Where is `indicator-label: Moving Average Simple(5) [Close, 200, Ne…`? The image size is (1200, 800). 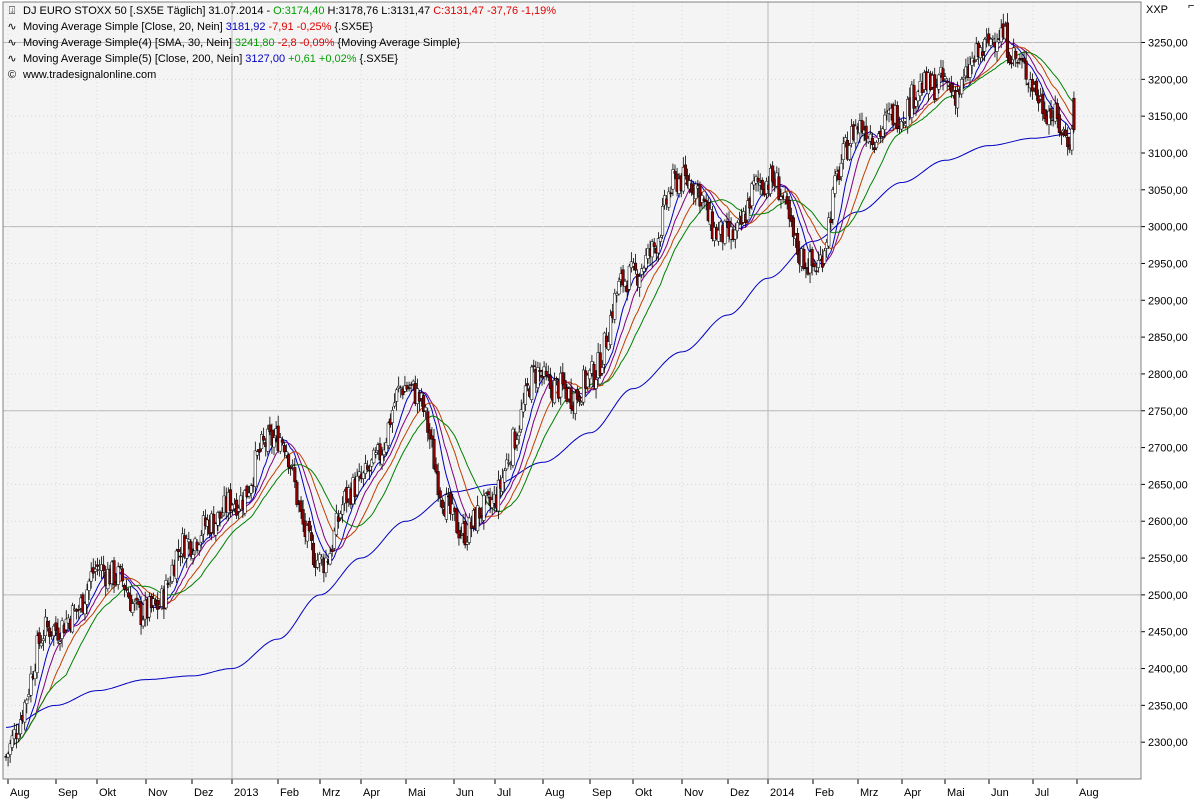 indicator-label: Moving Average Simple(5) [Close, 200, Ne… is located at coordinates (133, 59).